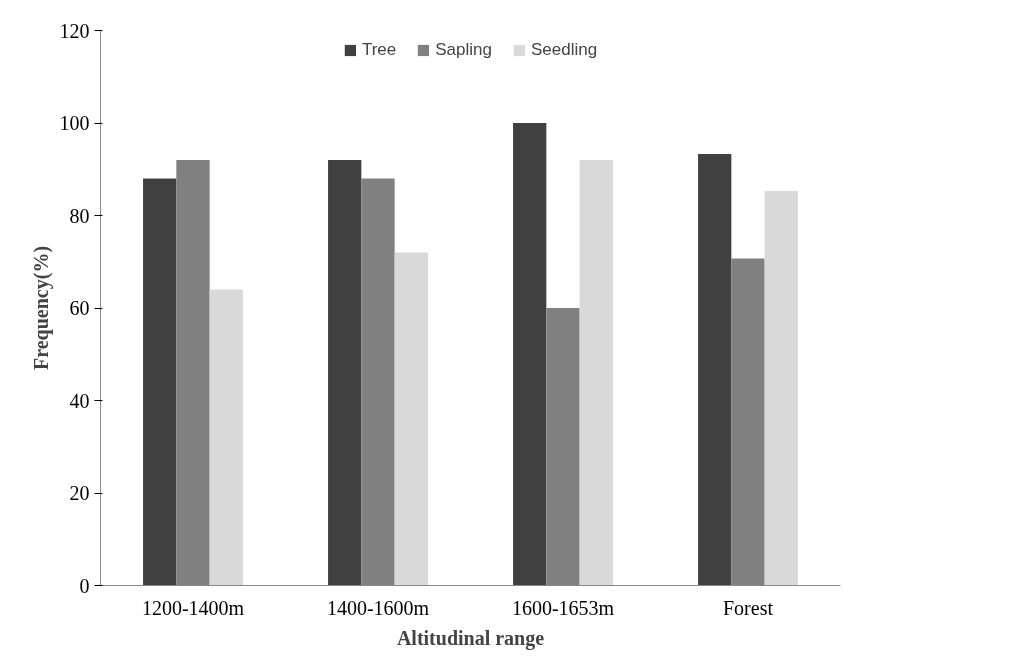  Describe the element at coordinates (79, 400) in the screenshot. I see `y-tick-label: 40` at that location.